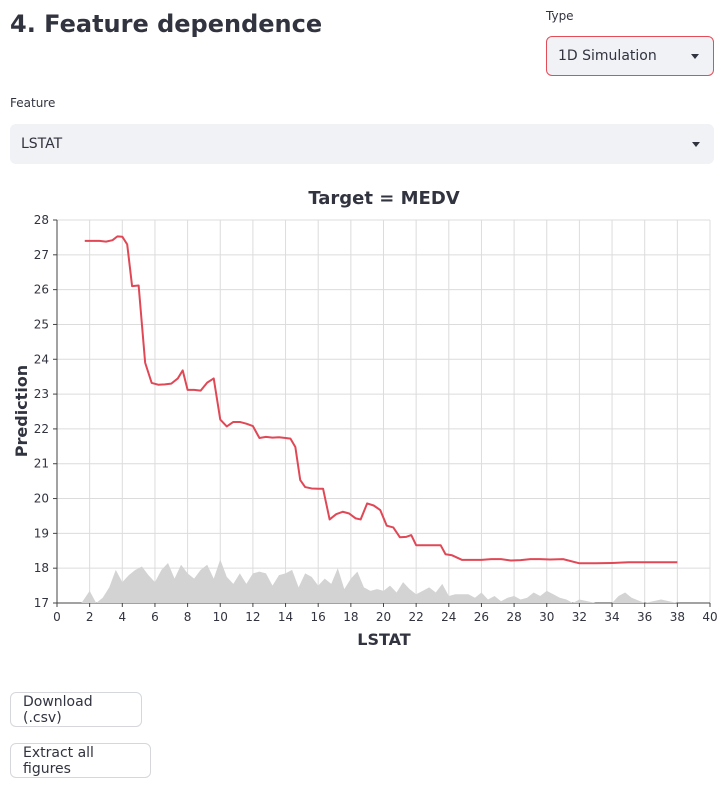 The height and width of the screenshot is (785, 725). Describe the element at coordinates (546, 617) in the screenshot. I see `x-tick-label: 30` at that location.